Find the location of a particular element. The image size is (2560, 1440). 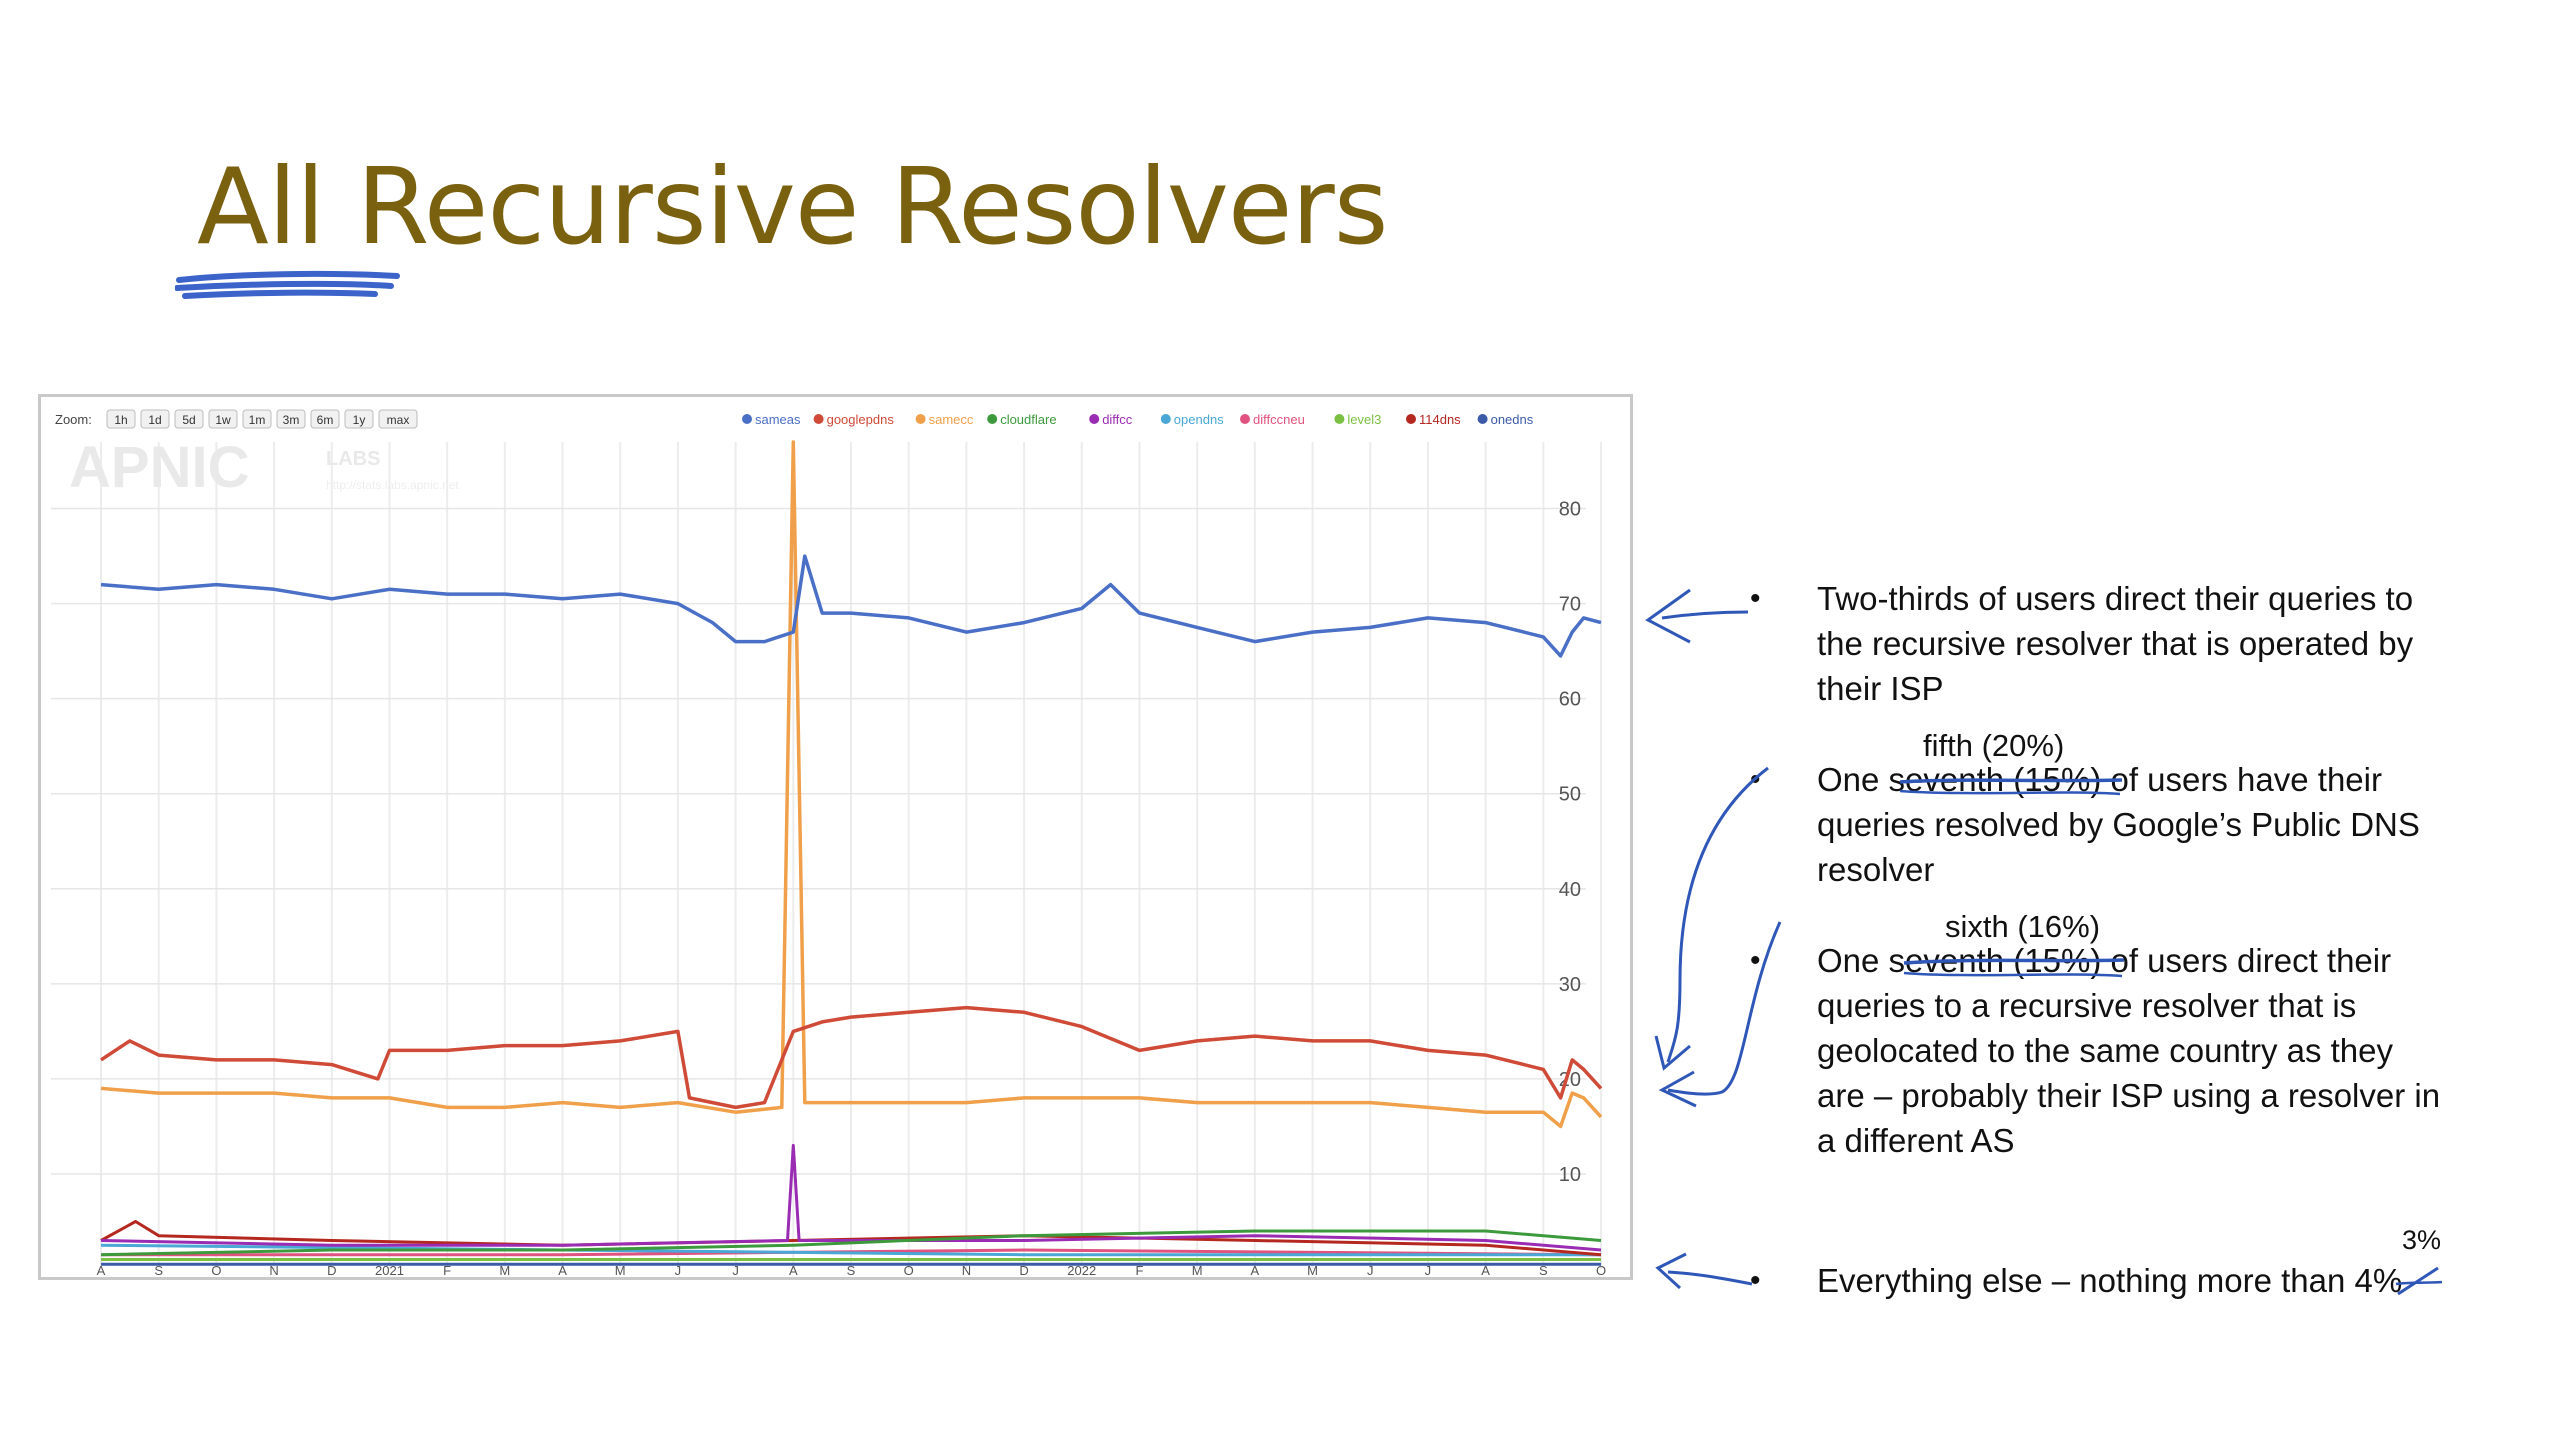

zoom-button-label: 1w is located at coordinates (223, 420).